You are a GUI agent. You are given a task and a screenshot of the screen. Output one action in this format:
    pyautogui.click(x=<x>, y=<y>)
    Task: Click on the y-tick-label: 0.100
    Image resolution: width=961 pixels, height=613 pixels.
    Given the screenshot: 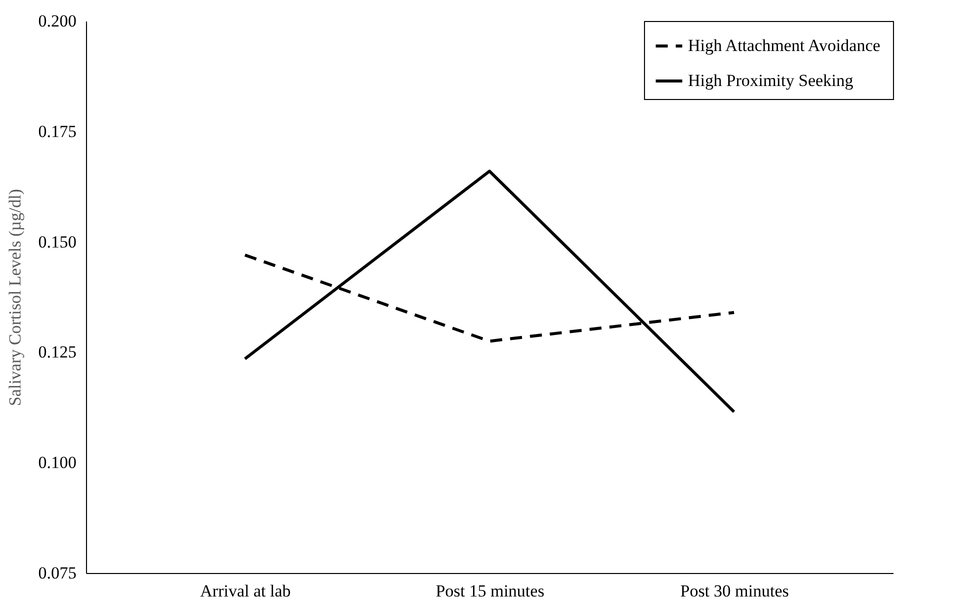 What is the action you would take?
    pyautogui.click(x=57, y=462)
    